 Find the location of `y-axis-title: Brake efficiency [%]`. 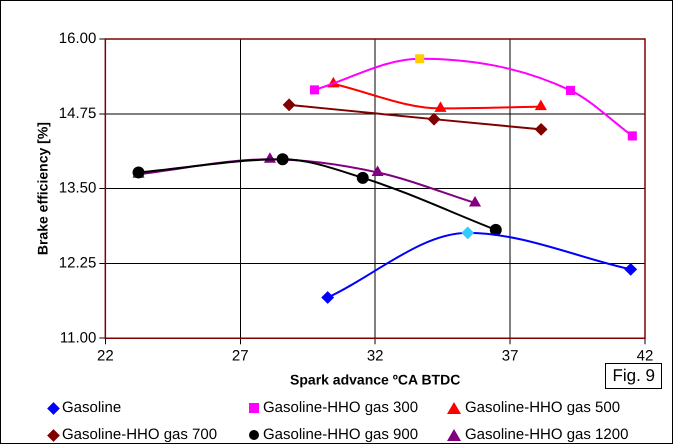

y-axis-title: Brake efficiency [%] is located at coordinates (42, 189).